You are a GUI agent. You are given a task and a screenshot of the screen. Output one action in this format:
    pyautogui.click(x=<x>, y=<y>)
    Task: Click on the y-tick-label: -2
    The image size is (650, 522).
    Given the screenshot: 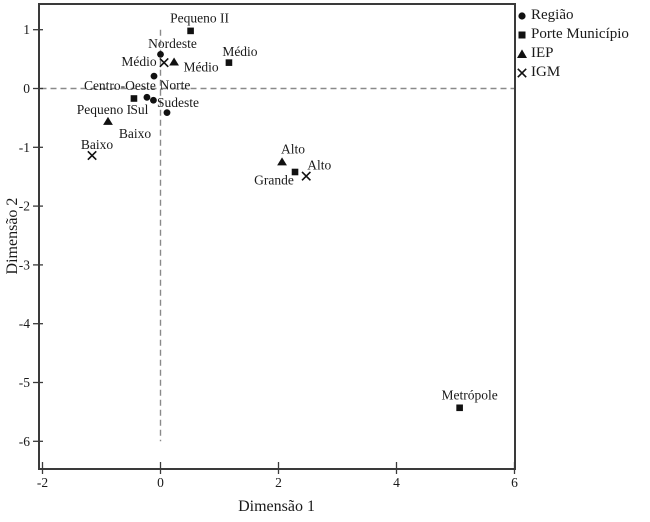 What is the action you would take?
    pyautogui.click(x=24, y=206)
    